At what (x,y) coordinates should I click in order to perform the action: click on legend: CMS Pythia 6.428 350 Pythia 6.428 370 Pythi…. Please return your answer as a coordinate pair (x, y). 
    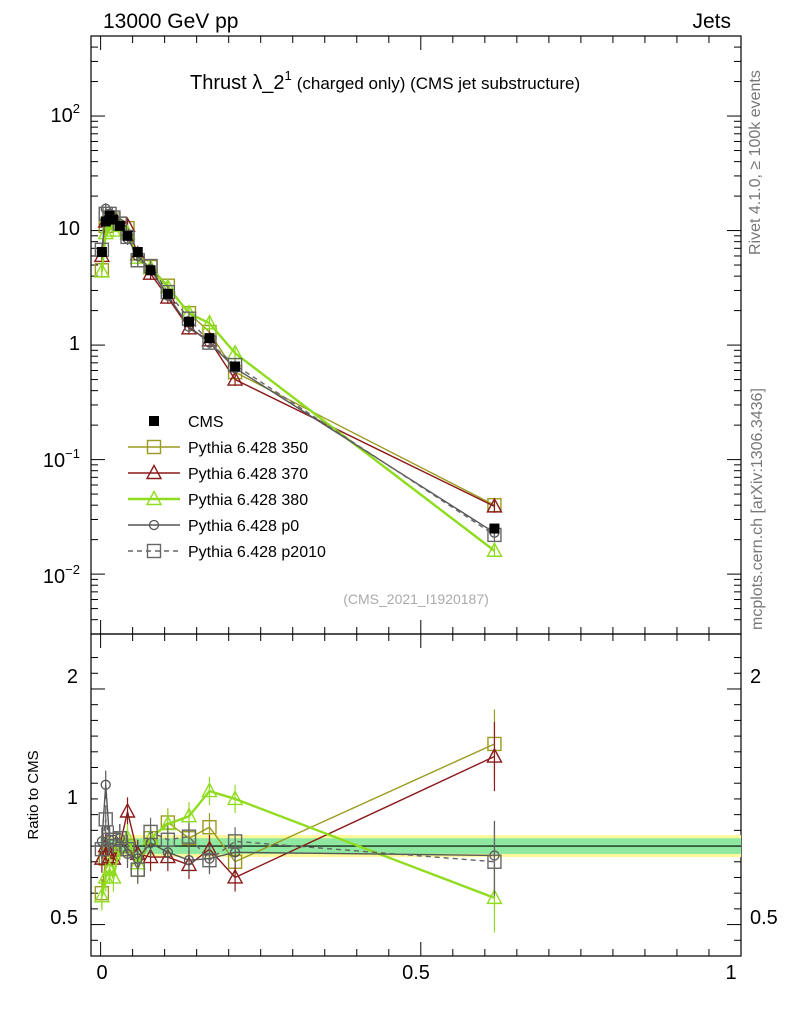
    Looking at the image, I should click on (227, 487).